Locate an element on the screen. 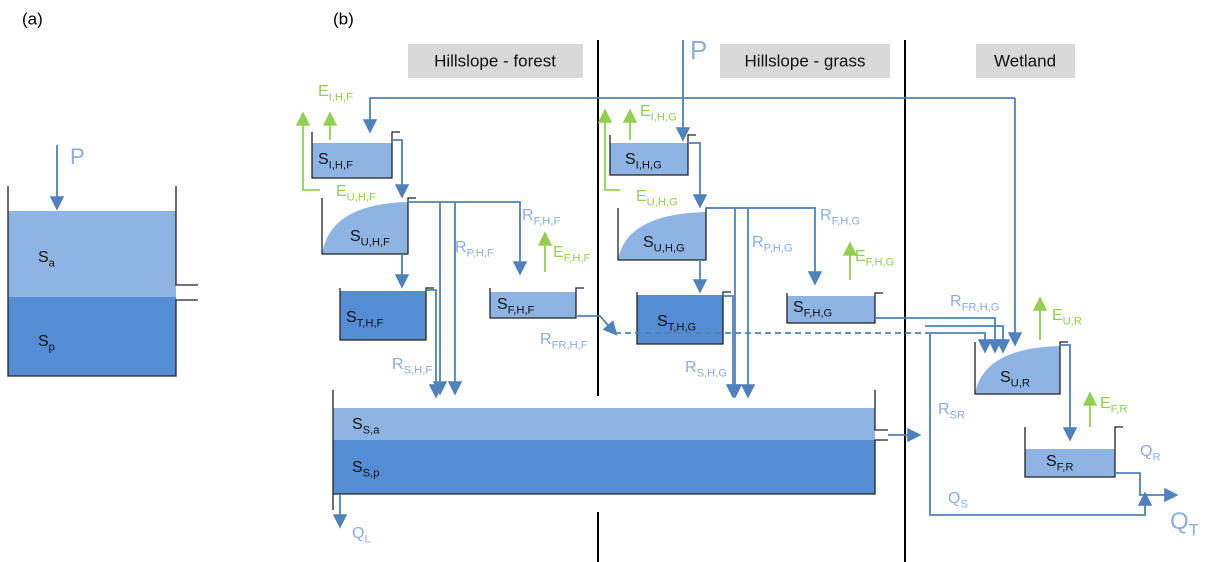 The image size is (1205, 562). region-label: Hillslope - grass is located at coordinates (805, 60).